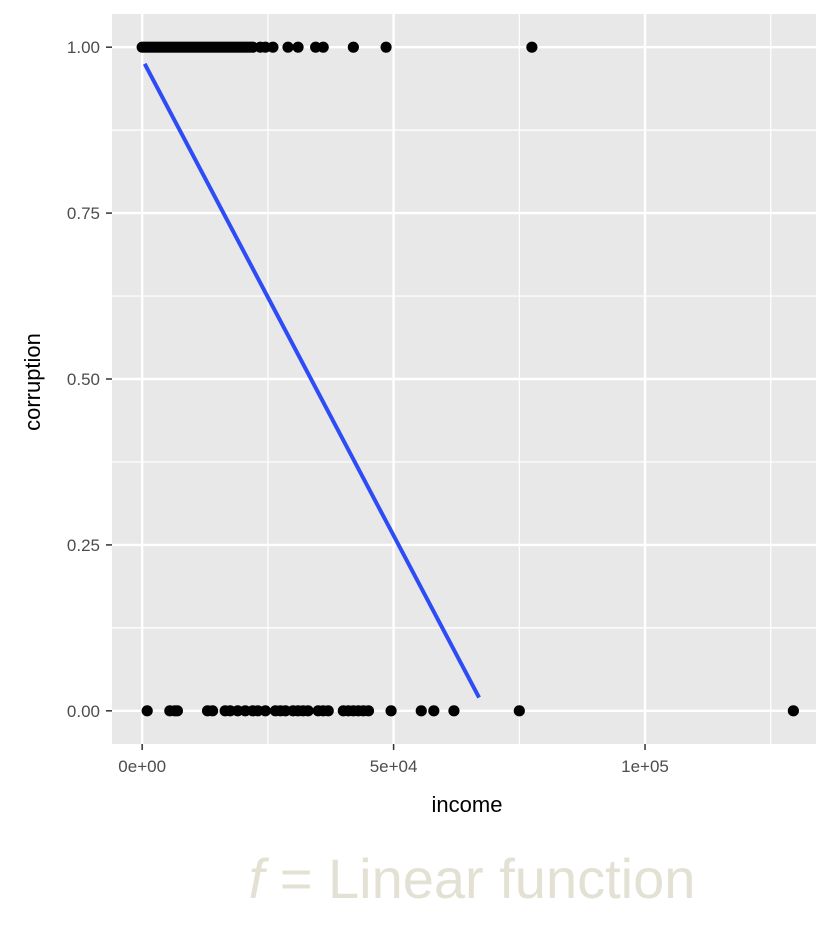 The image size is (834, 926). What do you see at coordinates (467, 804) in the screenshot?
I see `x-axis-title: income` at bounding box center [467, 804].